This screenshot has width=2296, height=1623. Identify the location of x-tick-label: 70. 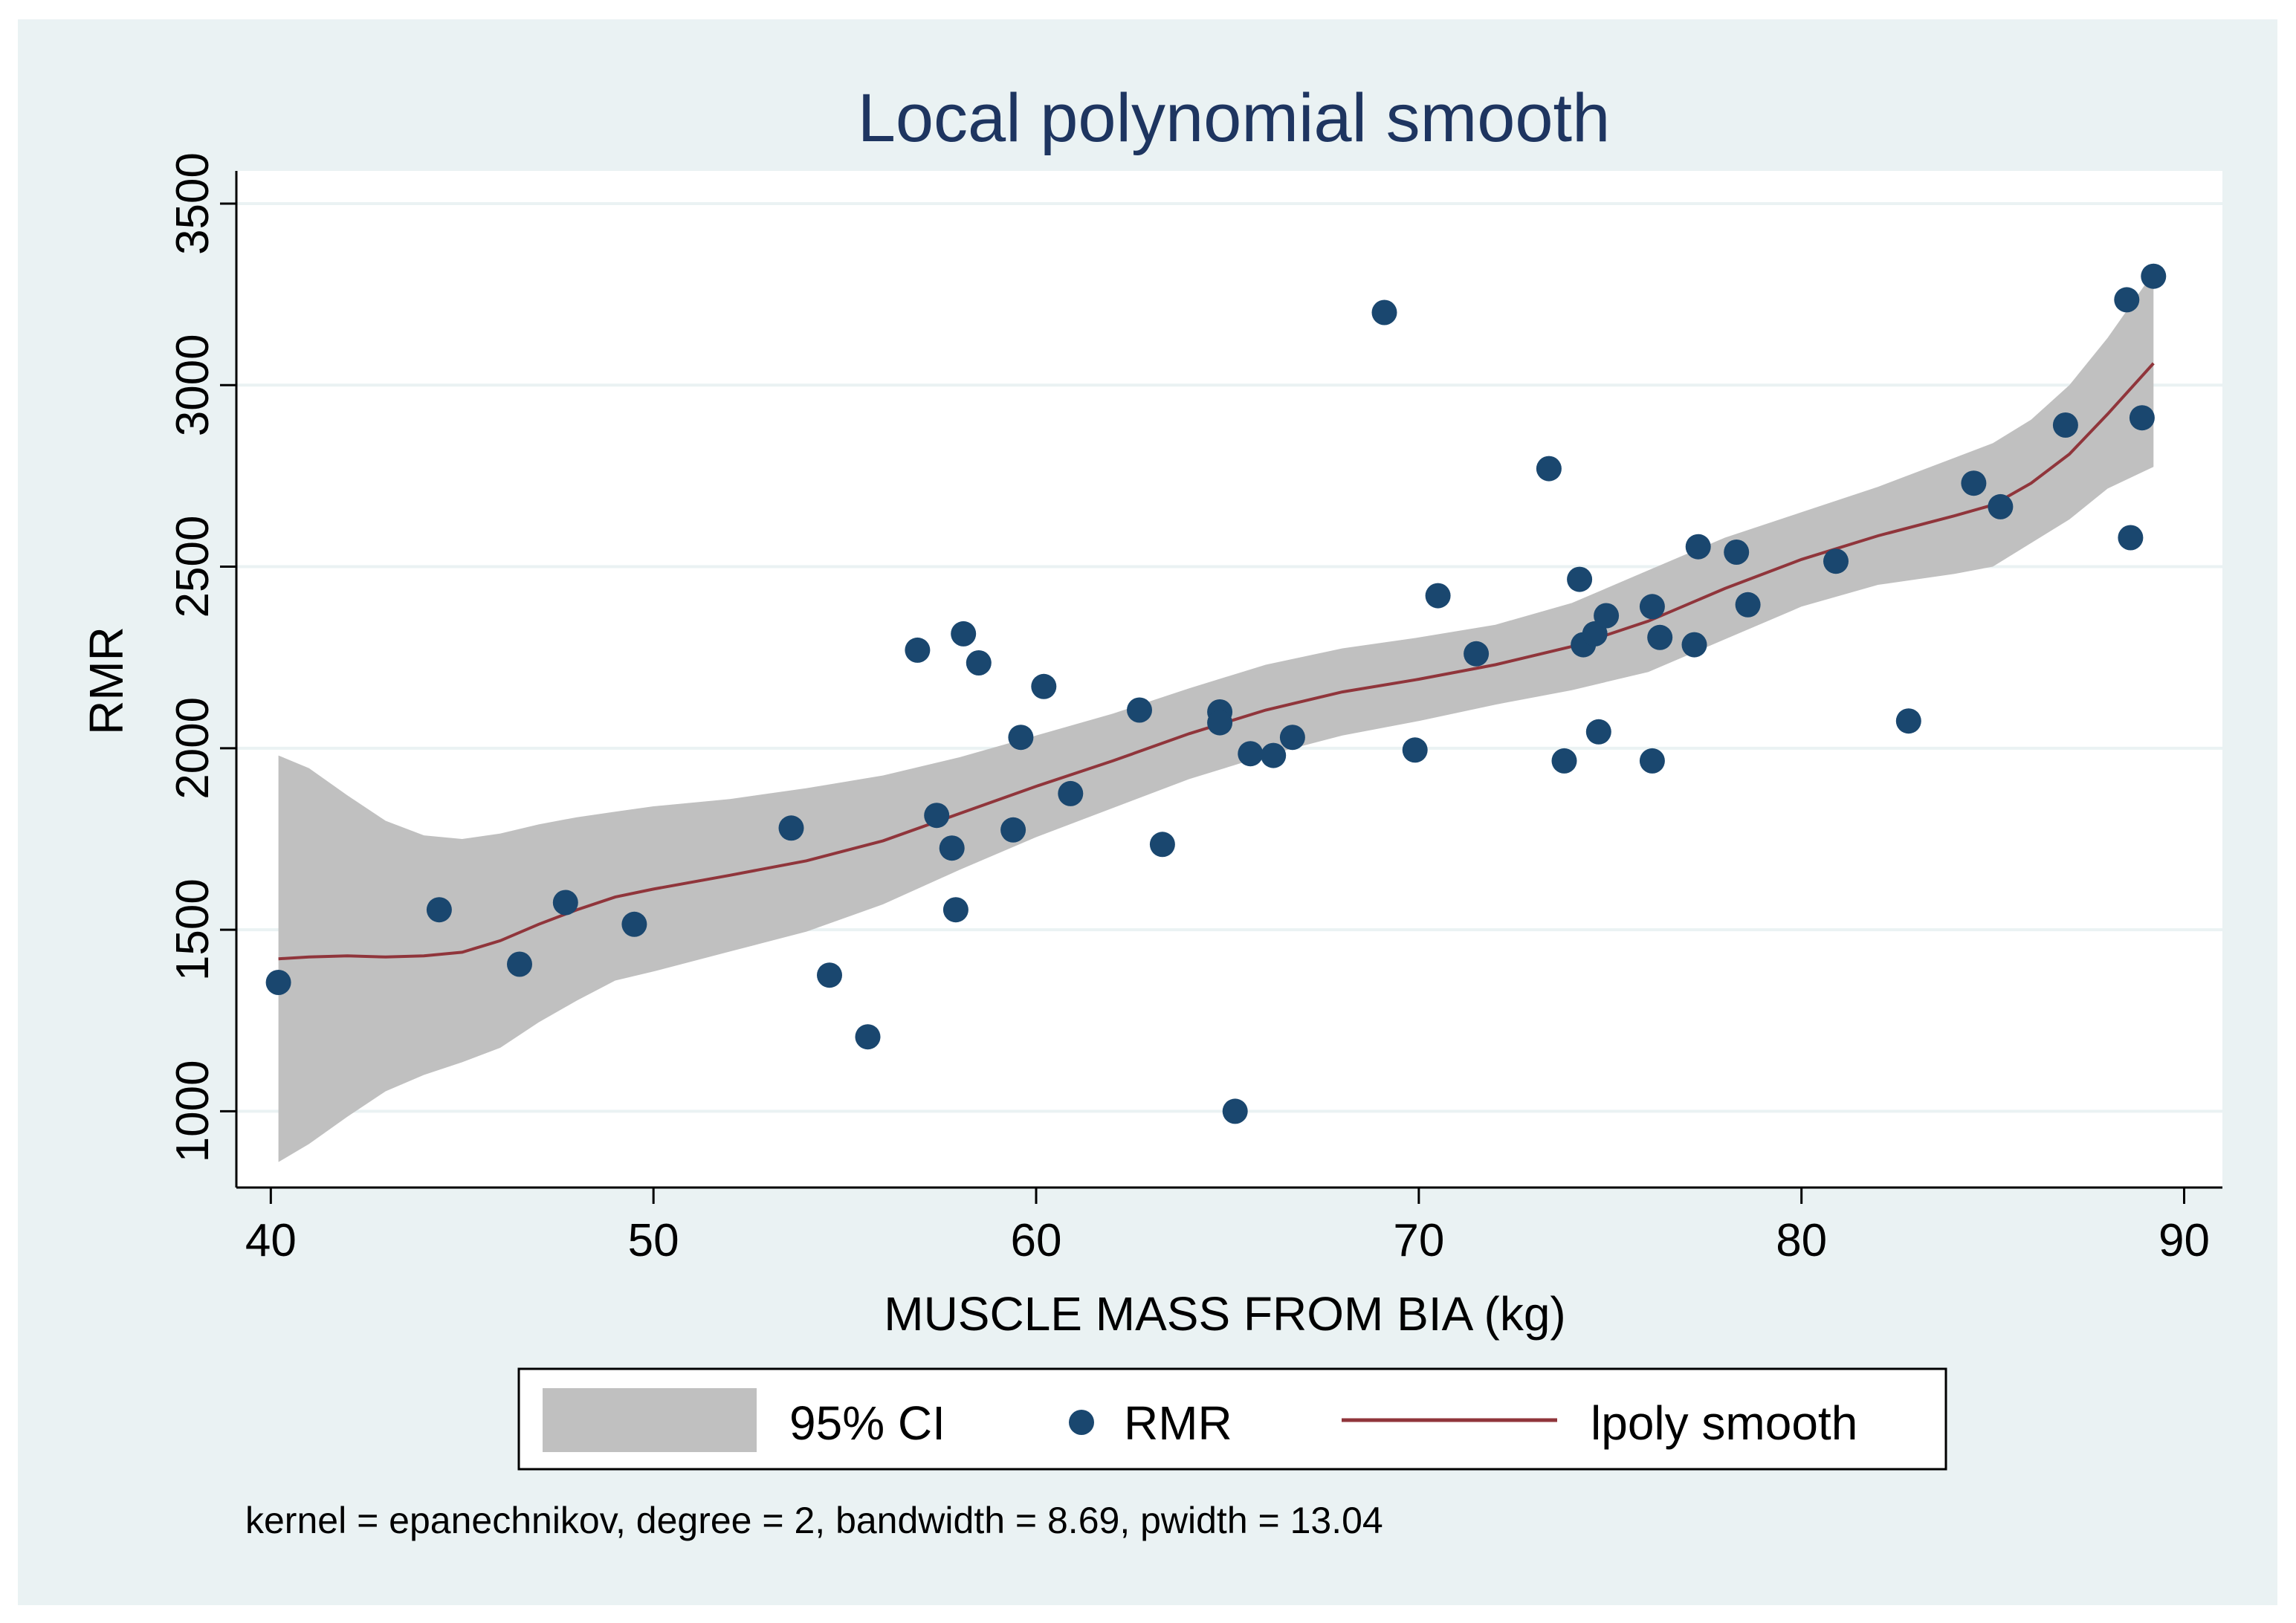
(1418, 1240).